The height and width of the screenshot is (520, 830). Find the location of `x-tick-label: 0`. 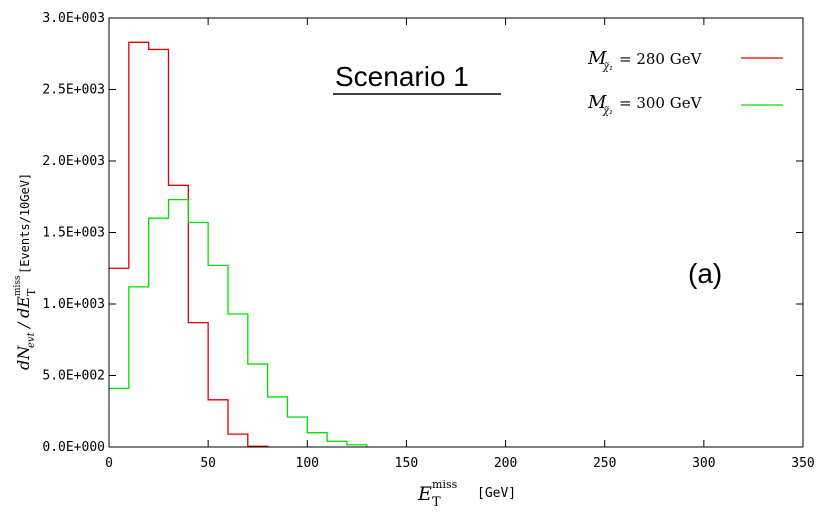

x-tick-label: 0 is located at coordinates (109, 463).